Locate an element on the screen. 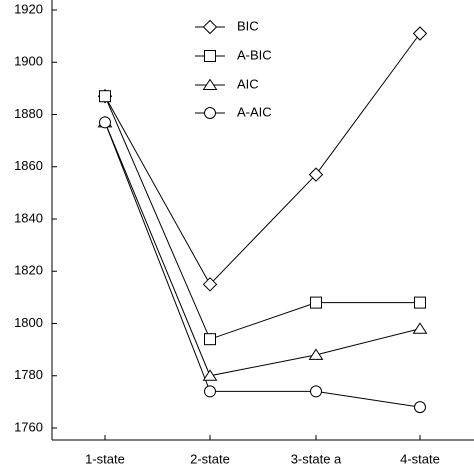 The height and width of the screenshot is (475, 474). x-tick-label: 3-state a is located at coordinates (316, 458).